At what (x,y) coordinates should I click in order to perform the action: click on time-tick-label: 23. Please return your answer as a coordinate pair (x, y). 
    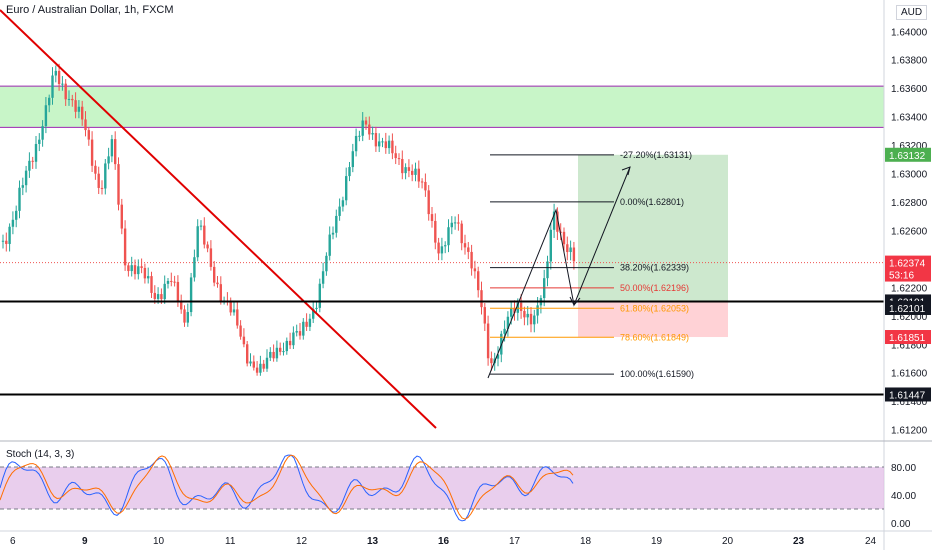
    Looking at the image, I should click on (799, 541).